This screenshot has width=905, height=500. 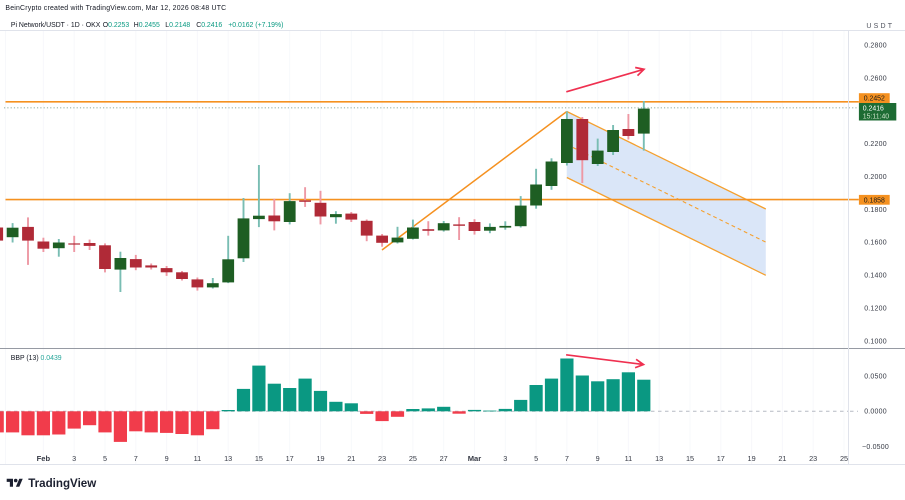 What do you see at coordinates (874, 99) in the screenshot?
I see `svg-text: 0.2452` at bounding box center [874, 99].